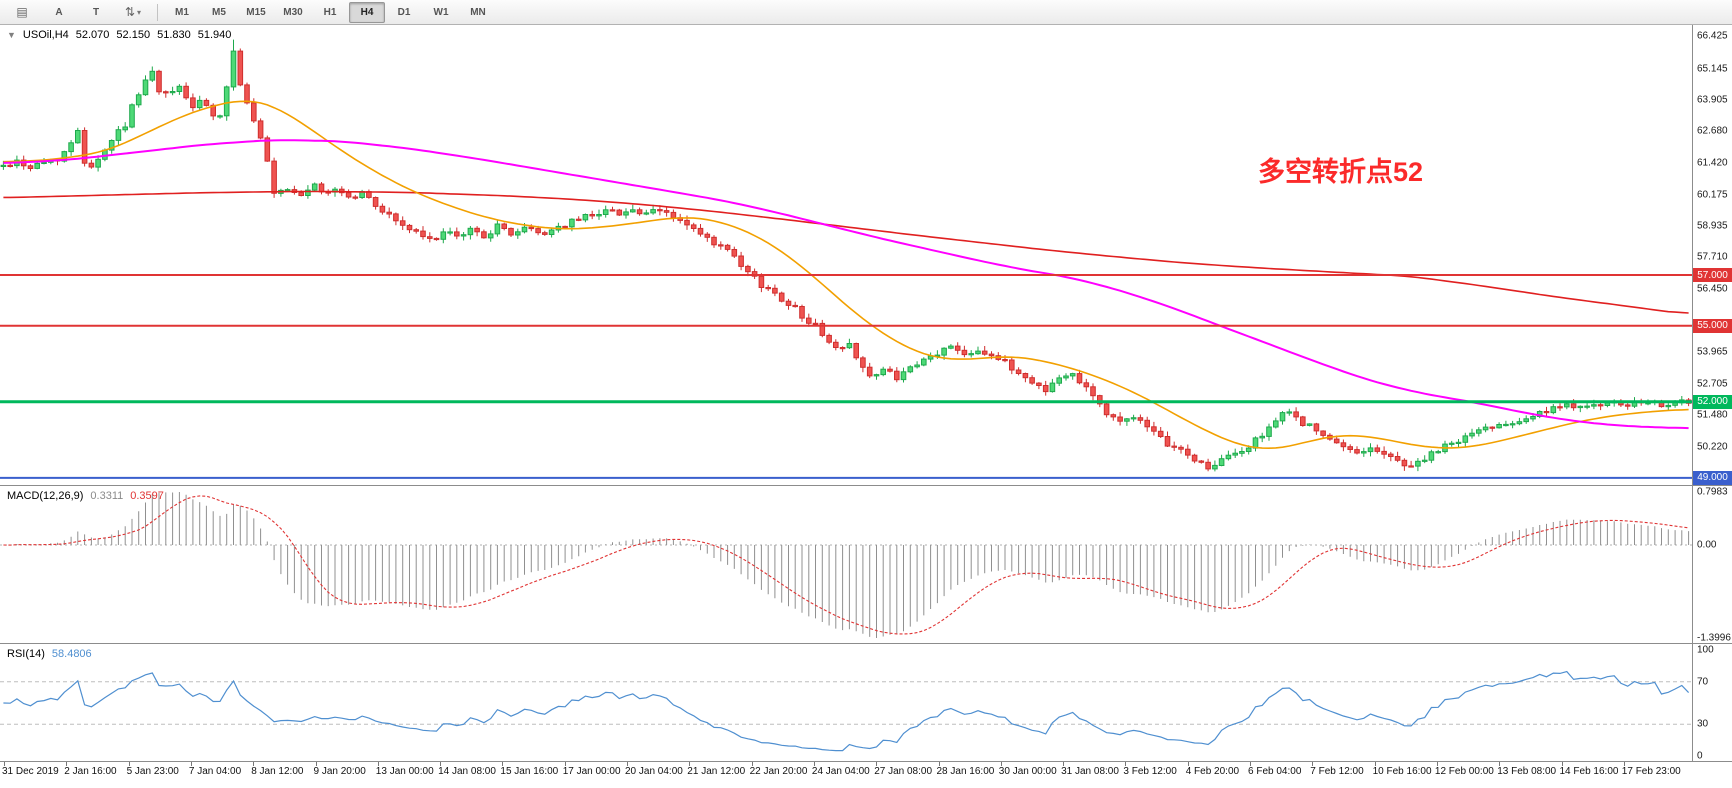 Image resolution: width=1732 pixels, height=788 pixels. Describe the element at coordinates (256, 12) in the screenshot. I see `timeframe-m15-button: M15` at that location.